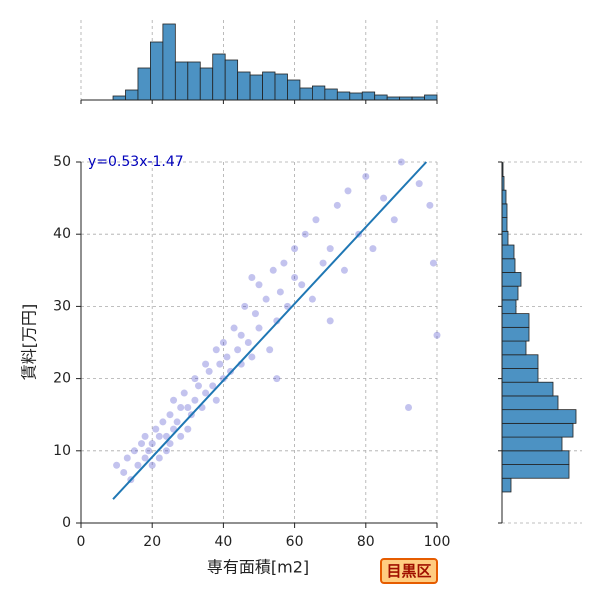 The image size is (600, 600). I want to click on regression-label: y=0.53x-1.47, so click(136, 162).